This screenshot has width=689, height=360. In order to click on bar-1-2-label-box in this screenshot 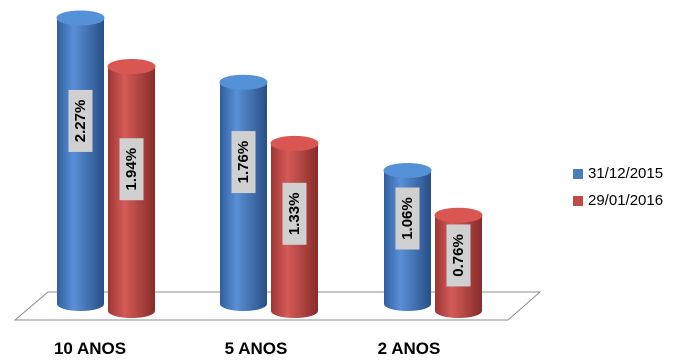, I will do `click(243, 162)`.